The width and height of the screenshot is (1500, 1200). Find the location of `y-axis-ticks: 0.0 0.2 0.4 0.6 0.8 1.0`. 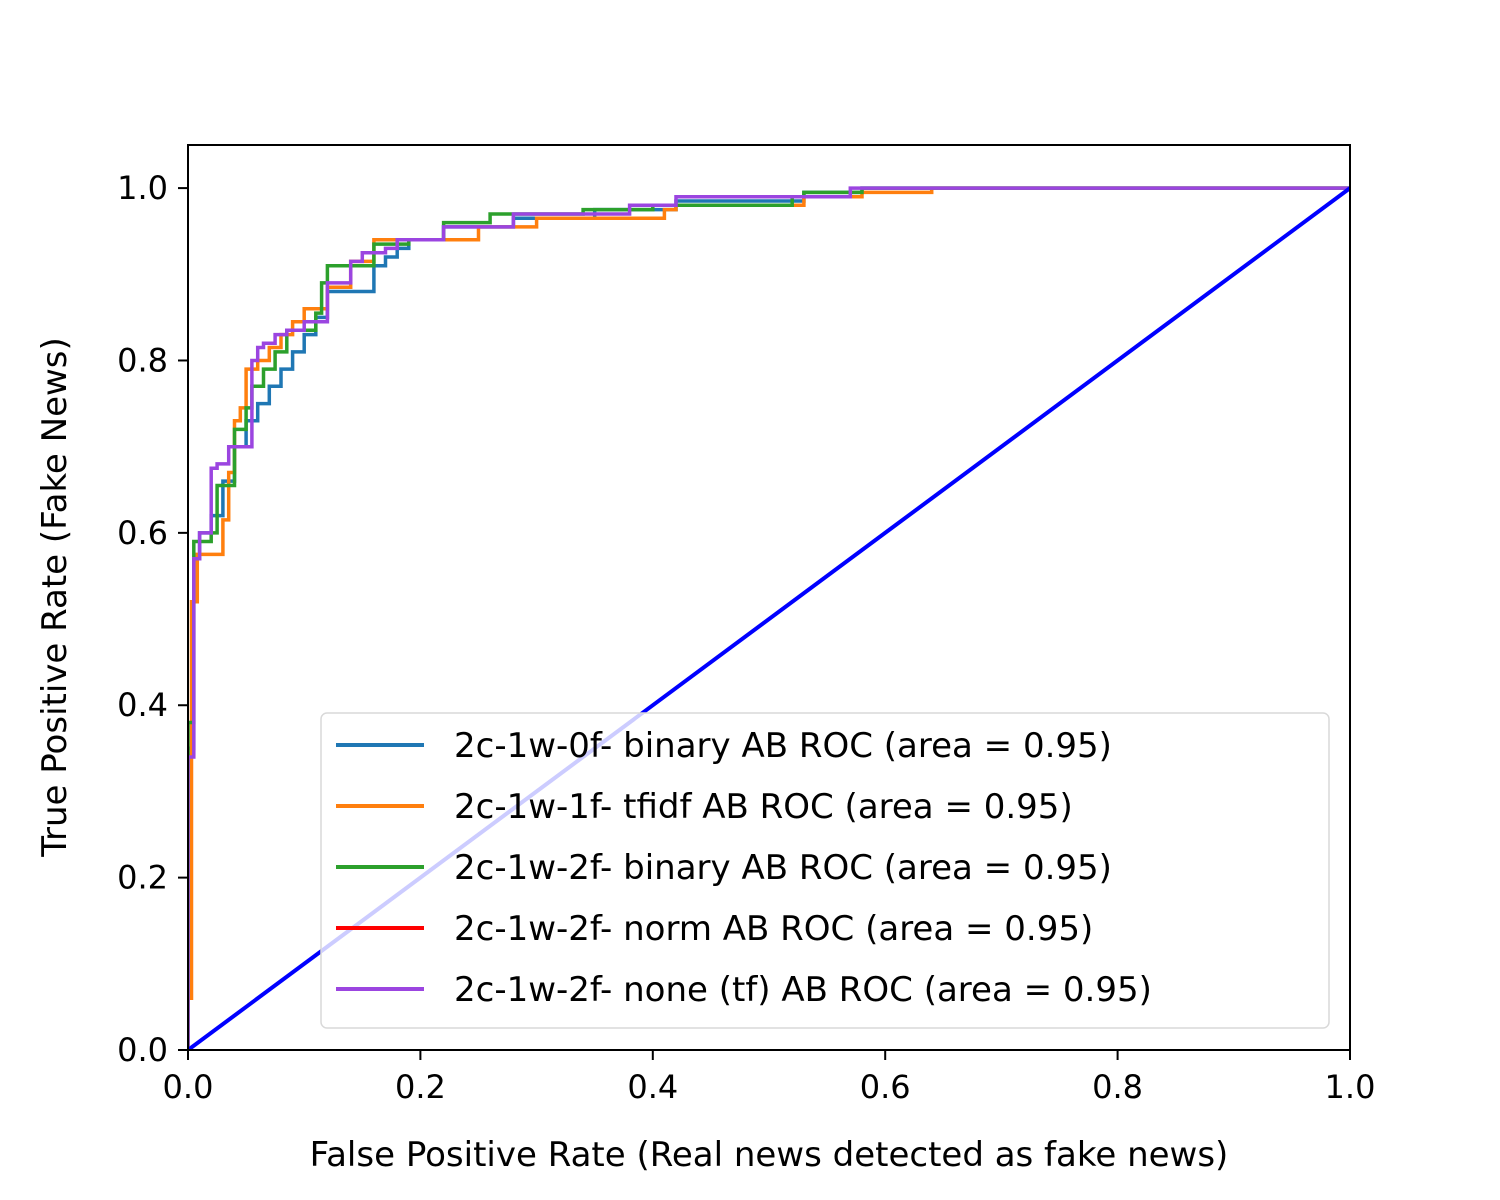

y-axis-ticks: 0.0 0.2 0.4 0.6 0.8 1.0 is located at coordinates (152, 619).